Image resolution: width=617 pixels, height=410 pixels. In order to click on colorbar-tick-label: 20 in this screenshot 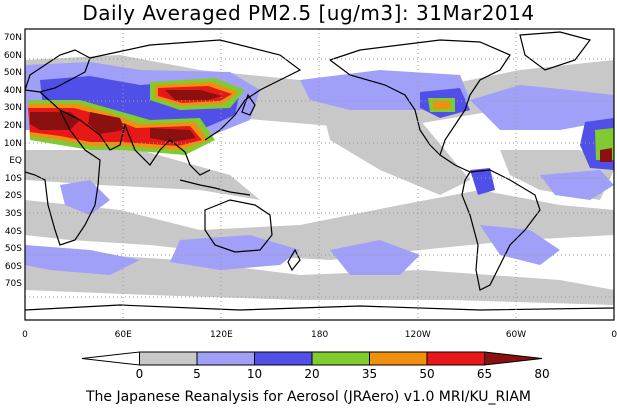, I will do `click(312, 374)`.